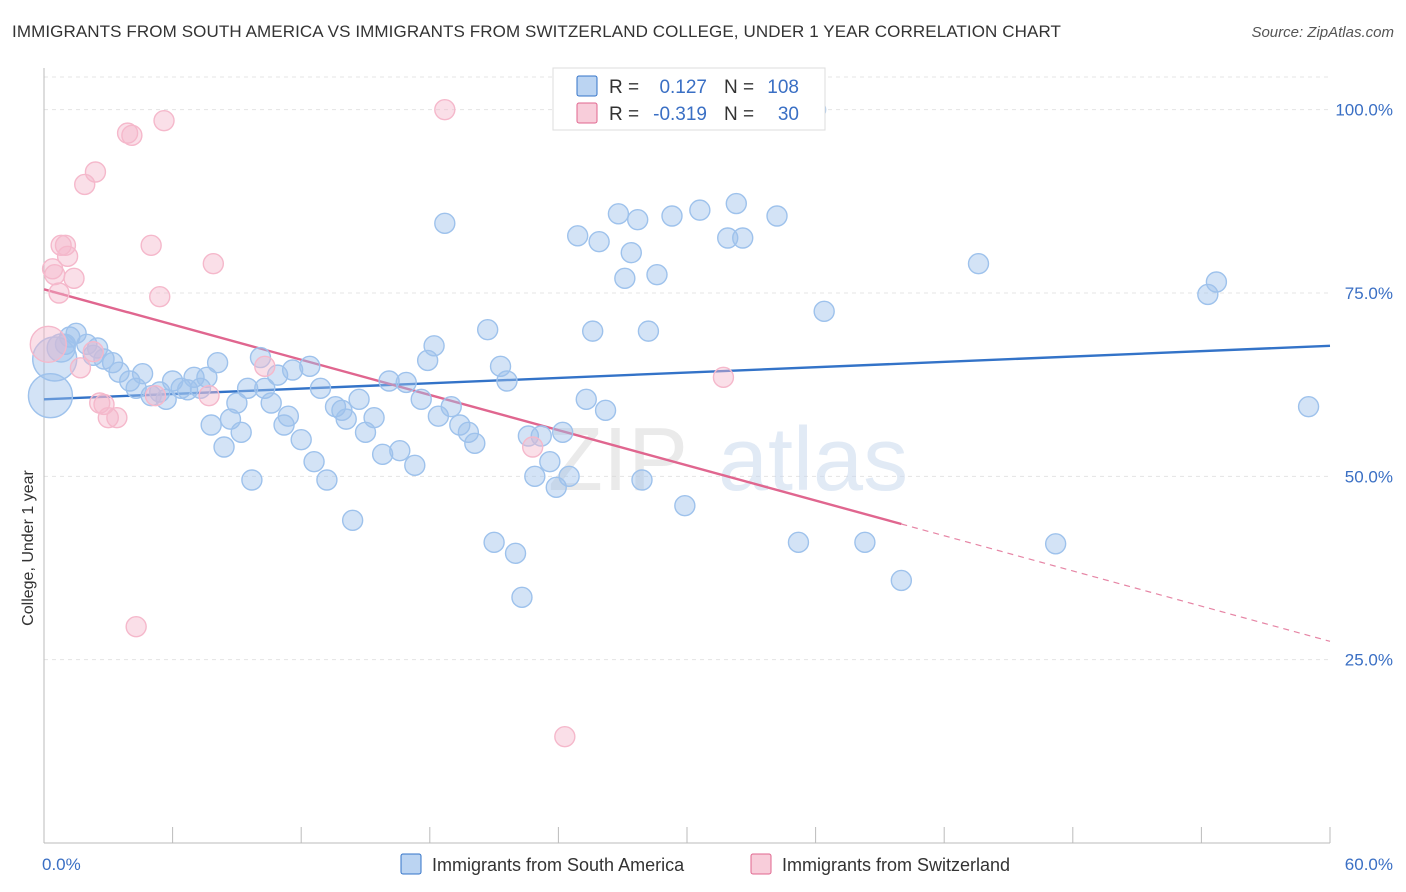  Describe the element at coordinates (683, 87) in the screenshot. I see `legend-r-value: 0.127` at that location.